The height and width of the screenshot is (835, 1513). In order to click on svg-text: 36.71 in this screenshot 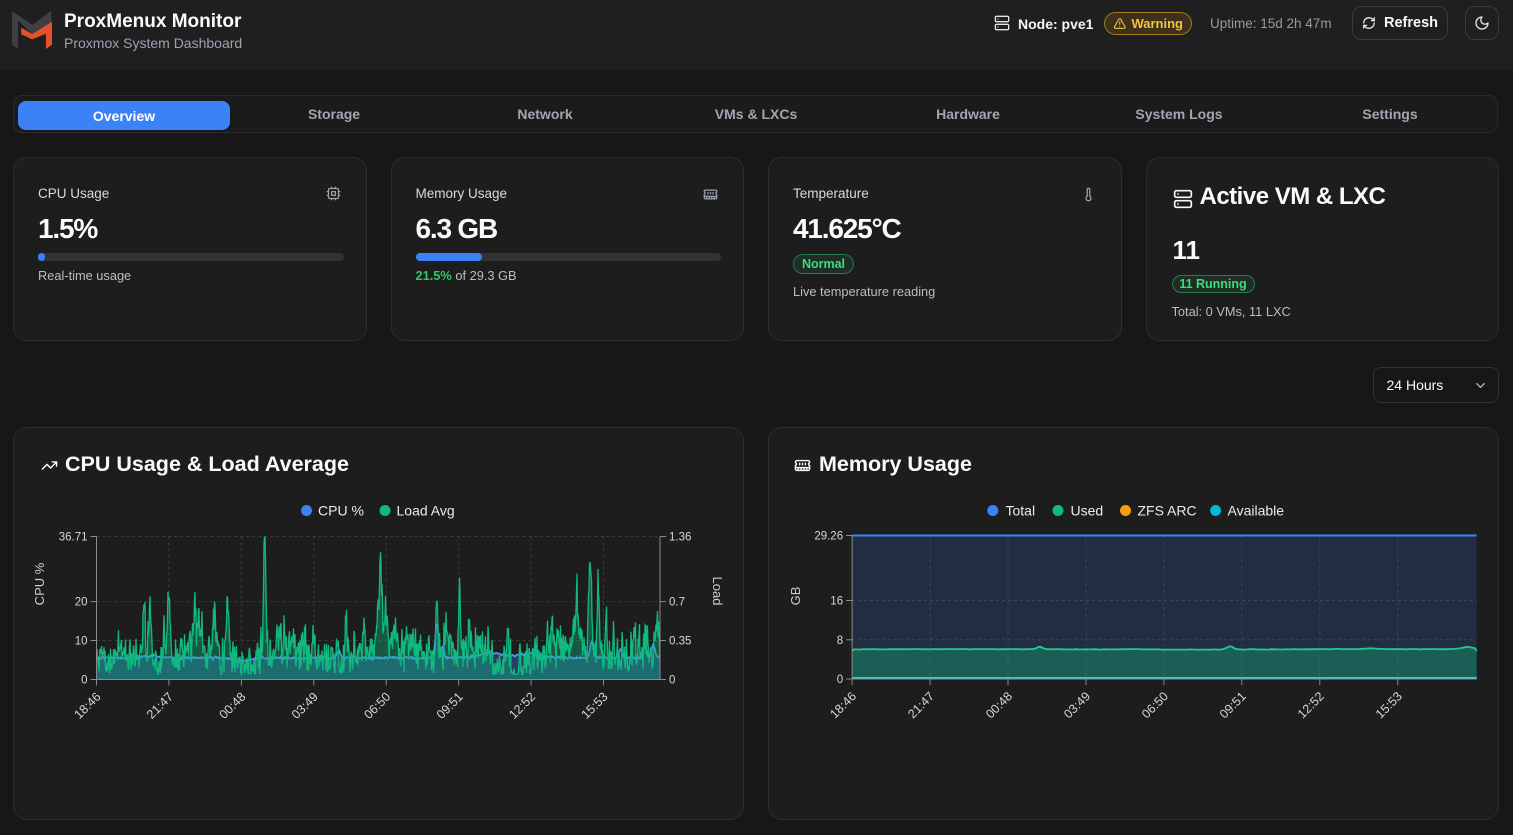, I will do `click(73, 538)`.